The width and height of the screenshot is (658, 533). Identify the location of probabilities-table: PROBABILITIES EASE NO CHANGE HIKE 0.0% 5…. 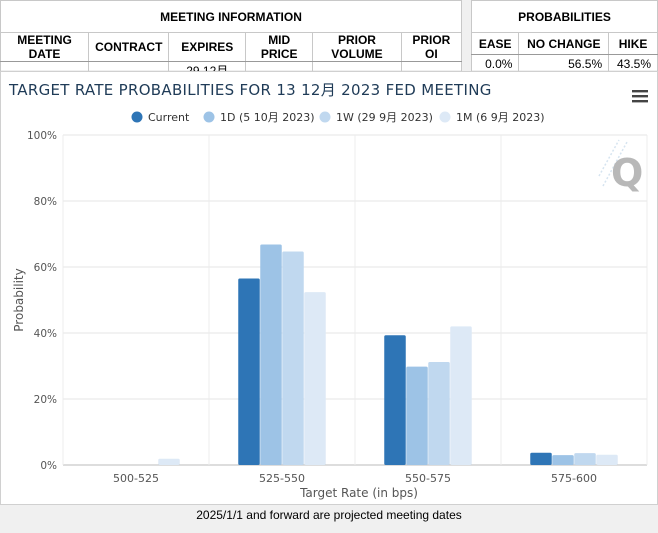
(564, 37).